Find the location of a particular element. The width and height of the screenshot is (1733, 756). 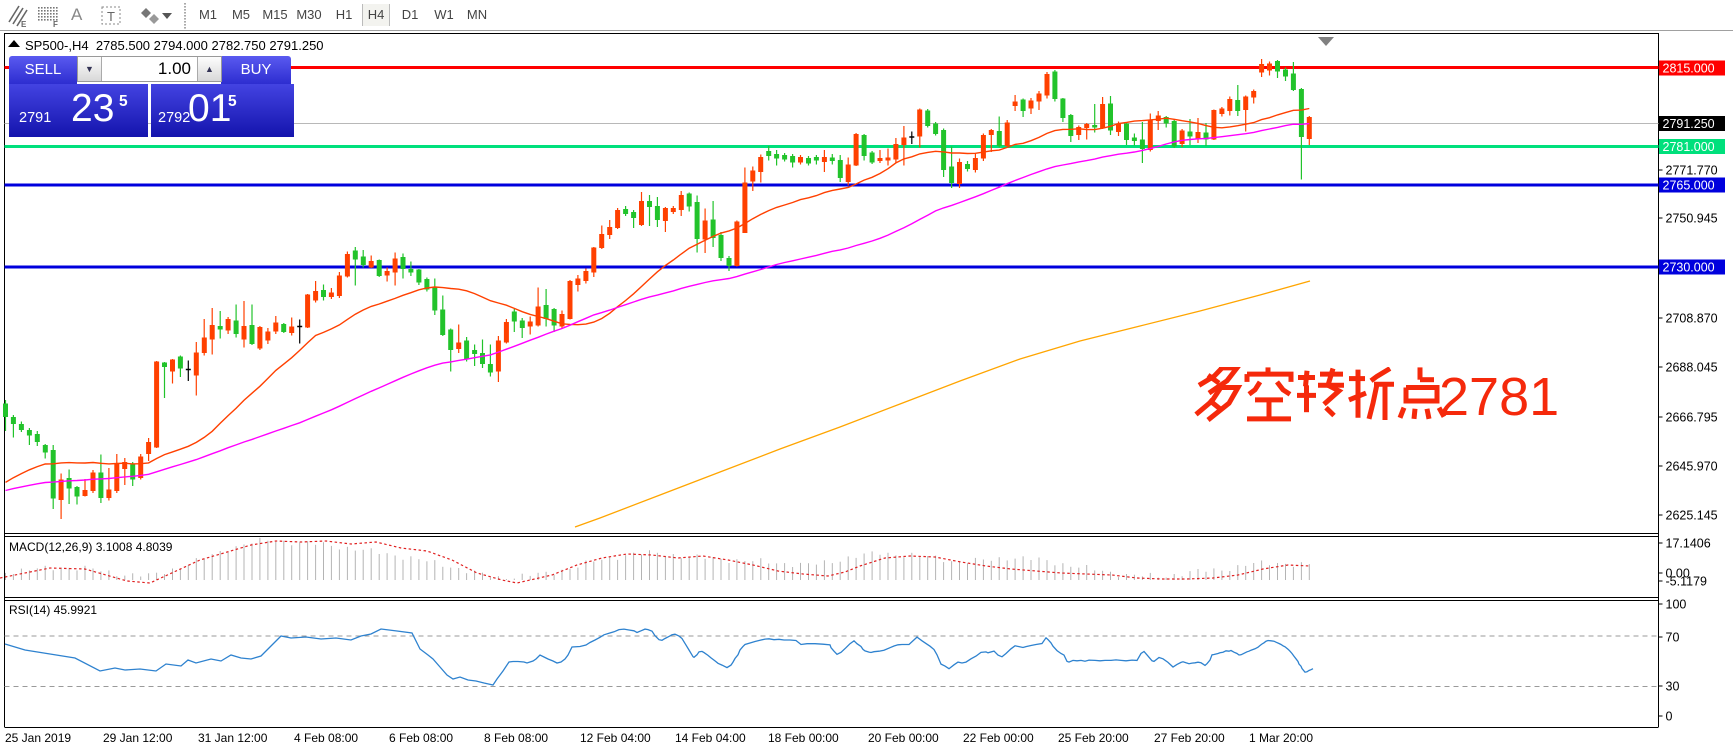

svg-text: 25 Feb 20:00 is located at coordinates (1093, 738).